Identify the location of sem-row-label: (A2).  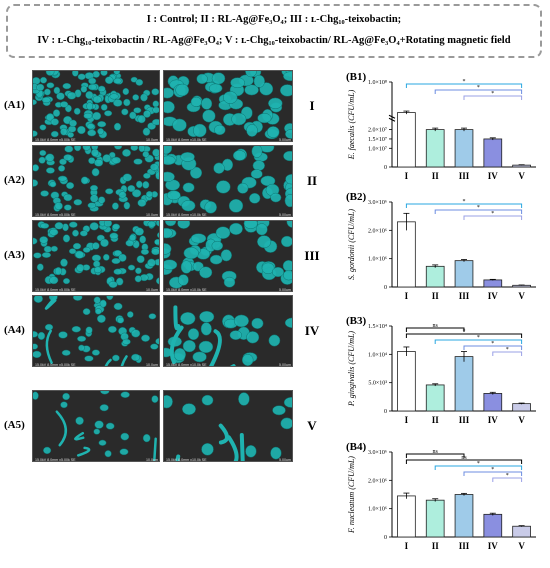
(14, 180).